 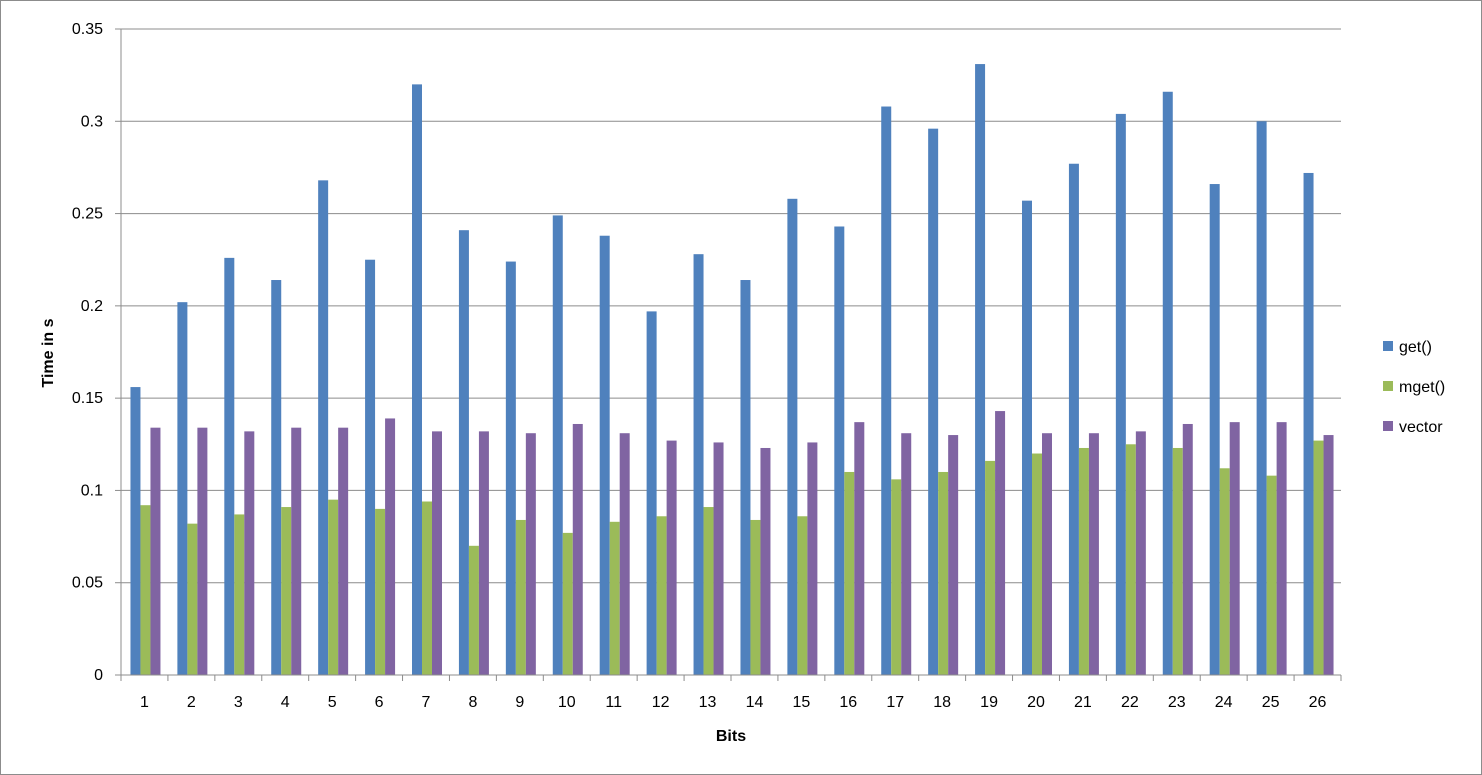 What do you see at coordinates (1318, 702) in the screenshot?
I see `x-tick-label: 26` at bounding box center [1318, 702].